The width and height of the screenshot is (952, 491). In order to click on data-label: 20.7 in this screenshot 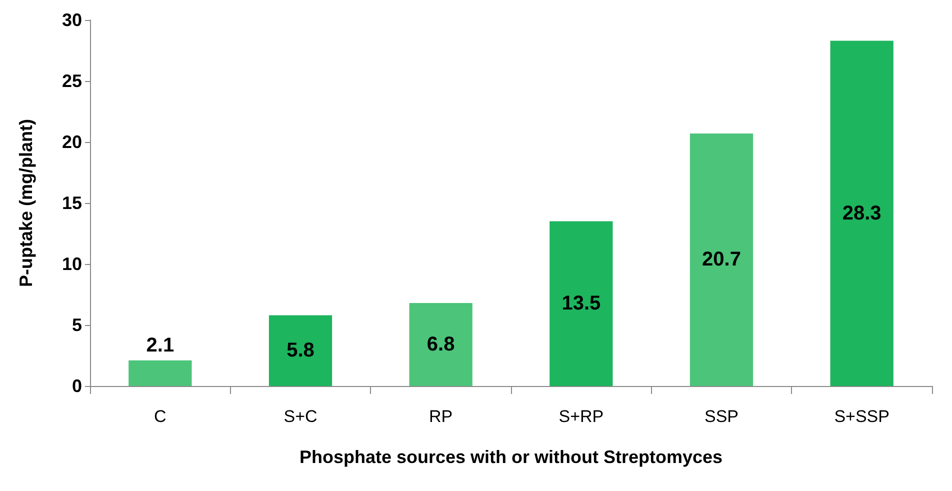, I will do `click(721, 259)`.